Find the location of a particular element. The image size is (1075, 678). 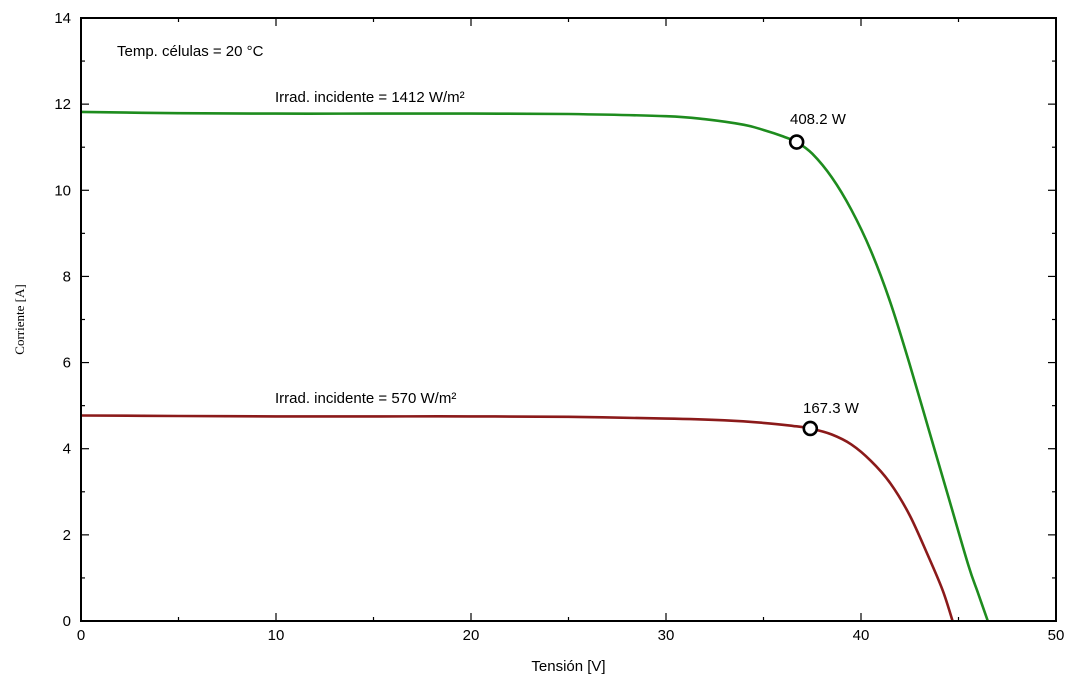

mpp-label-167-3w: 167.3 W is located at coordinates (831, 408).